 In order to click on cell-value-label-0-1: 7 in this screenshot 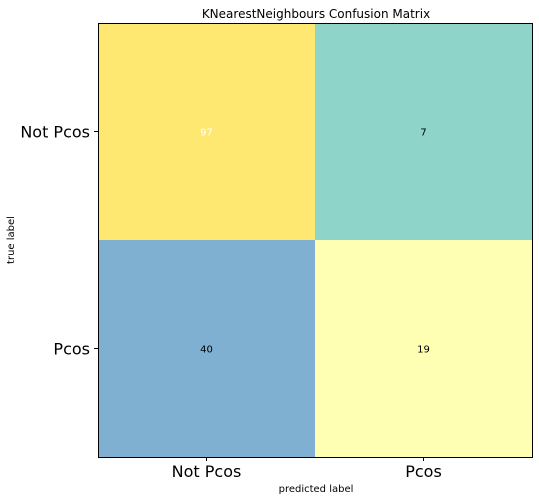, I will do `click(423, 133)`.